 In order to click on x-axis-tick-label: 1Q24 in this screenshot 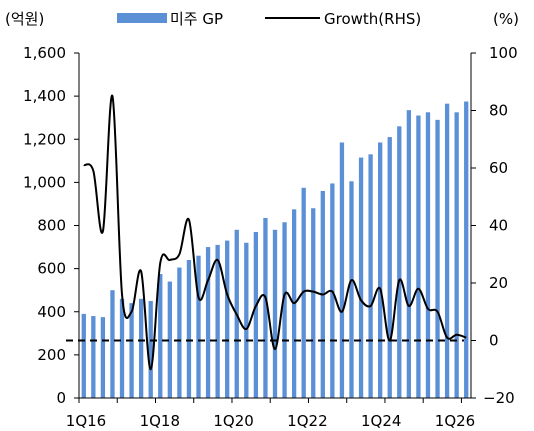, I will do `click(381, 421)`.